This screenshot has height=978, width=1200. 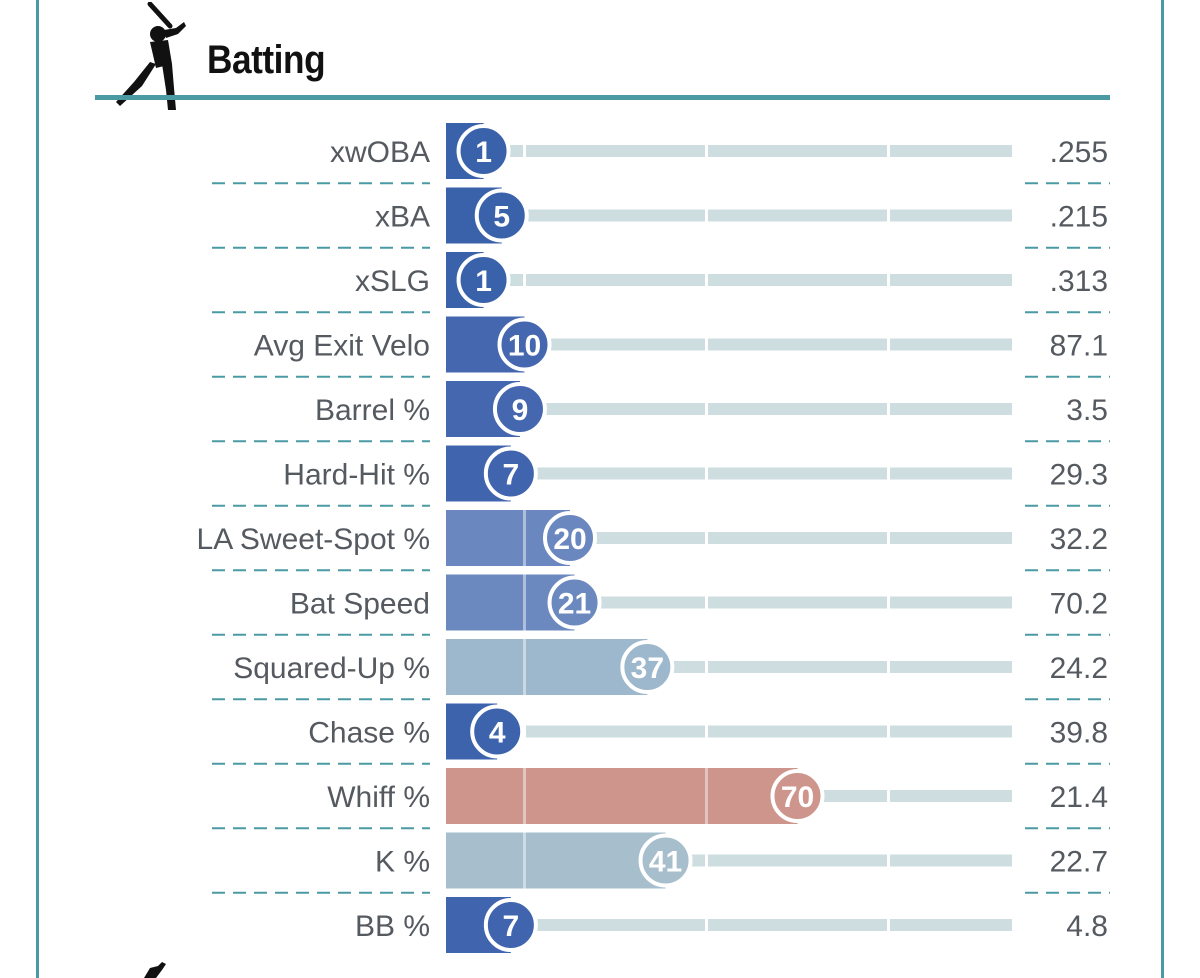 I want to click on stat-value: 32.2, so click(x=1079, y=539).